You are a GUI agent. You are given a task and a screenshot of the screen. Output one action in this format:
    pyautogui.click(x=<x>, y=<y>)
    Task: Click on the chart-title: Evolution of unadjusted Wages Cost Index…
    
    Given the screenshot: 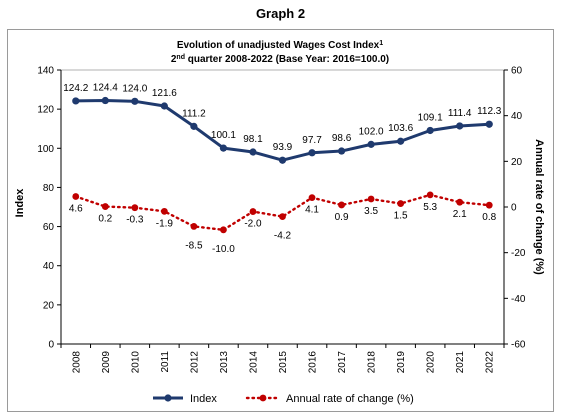 What is the action you would take?
    pyautogui.click(x=280, y=46)
    